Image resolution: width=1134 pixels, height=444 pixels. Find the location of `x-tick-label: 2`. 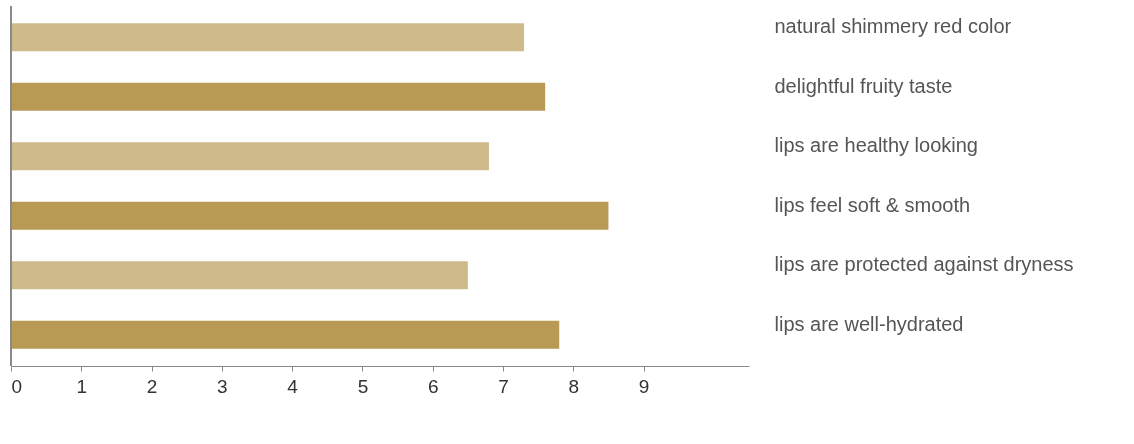

x-tick-label: 2 is located at coordinates (152, 386).